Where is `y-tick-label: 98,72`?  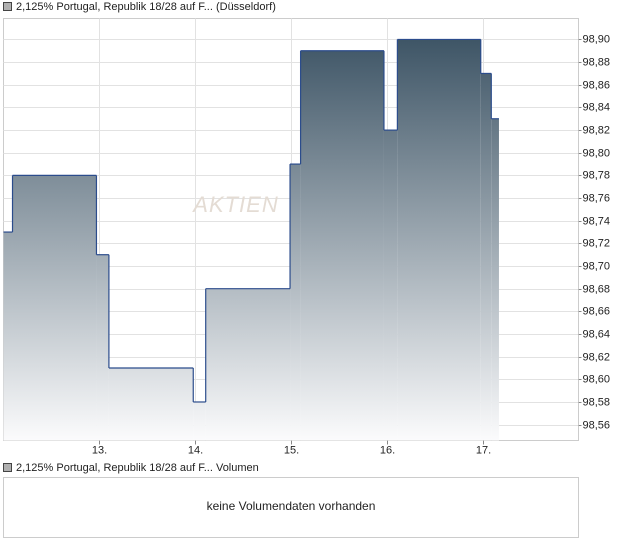 y-tick-label: 98,72 is located at coordinates (597, 243).